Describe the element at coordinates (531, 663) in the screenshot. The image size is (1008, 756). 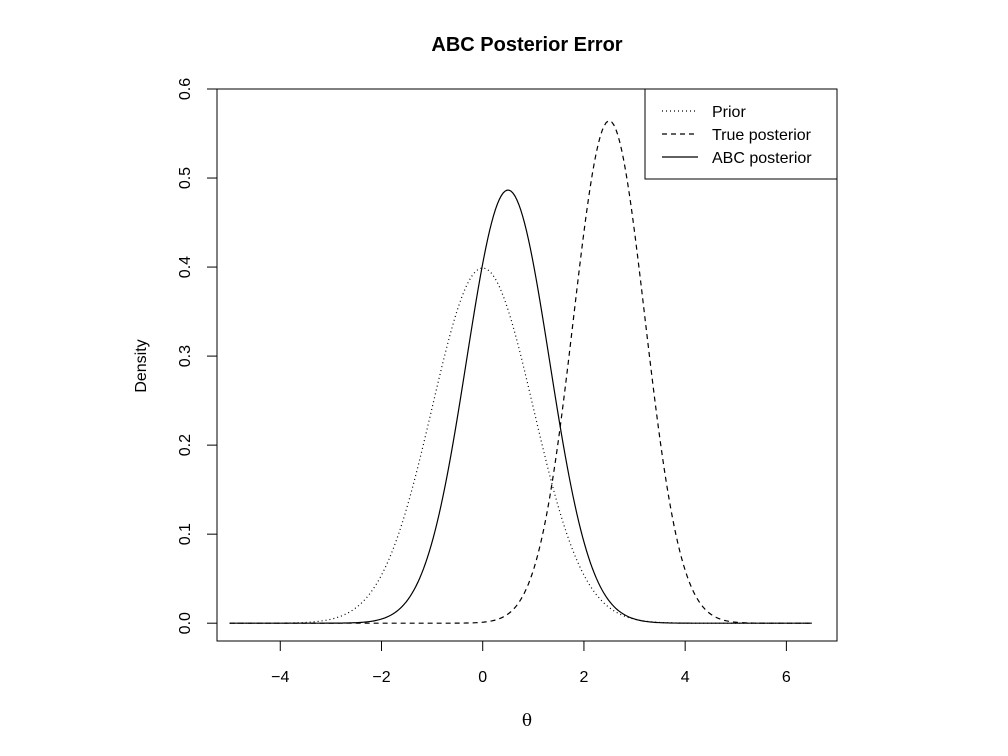
I see `x-axis: −4 −2 0 2 4 6` at that location.